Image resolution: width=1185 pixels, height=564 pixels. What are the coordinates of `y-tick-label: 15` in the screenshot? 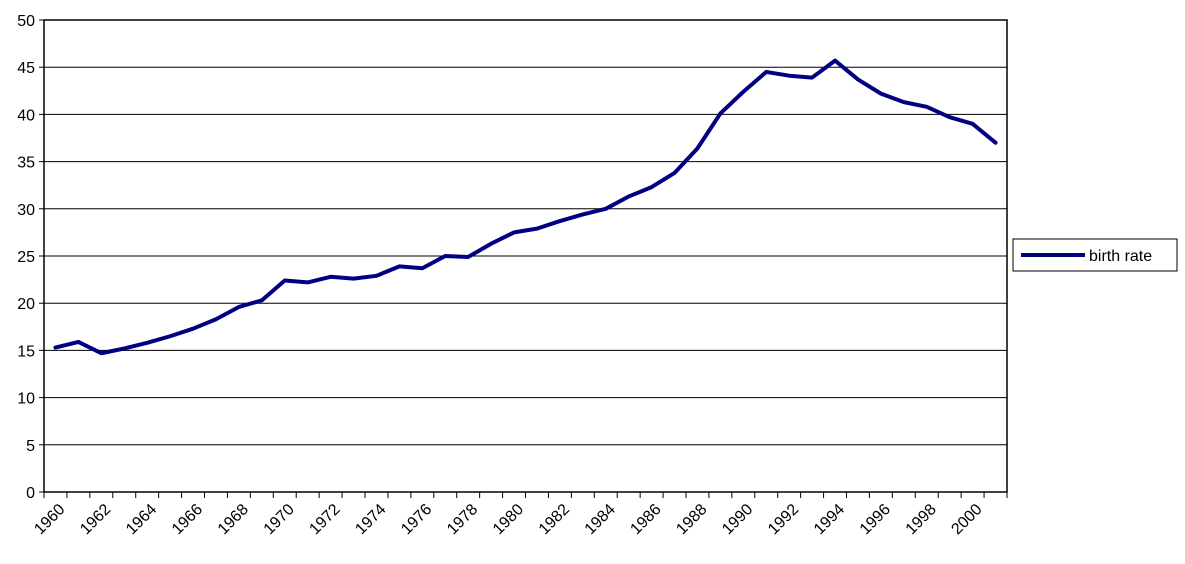 It's located at (26, 351).